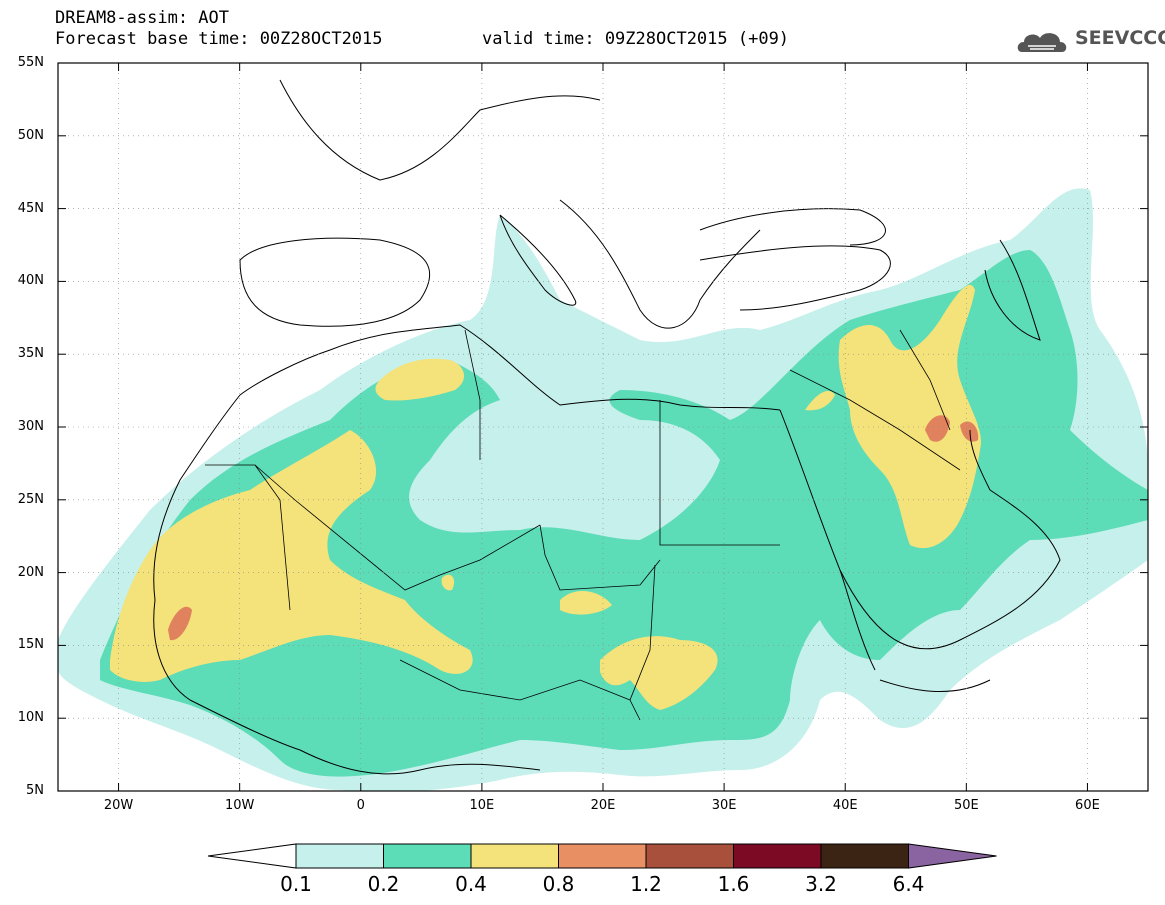  What do you see at coordinates (30, 208) in the screenshot?
I see `lat-label: 45N` at bounding box center [30, 208].